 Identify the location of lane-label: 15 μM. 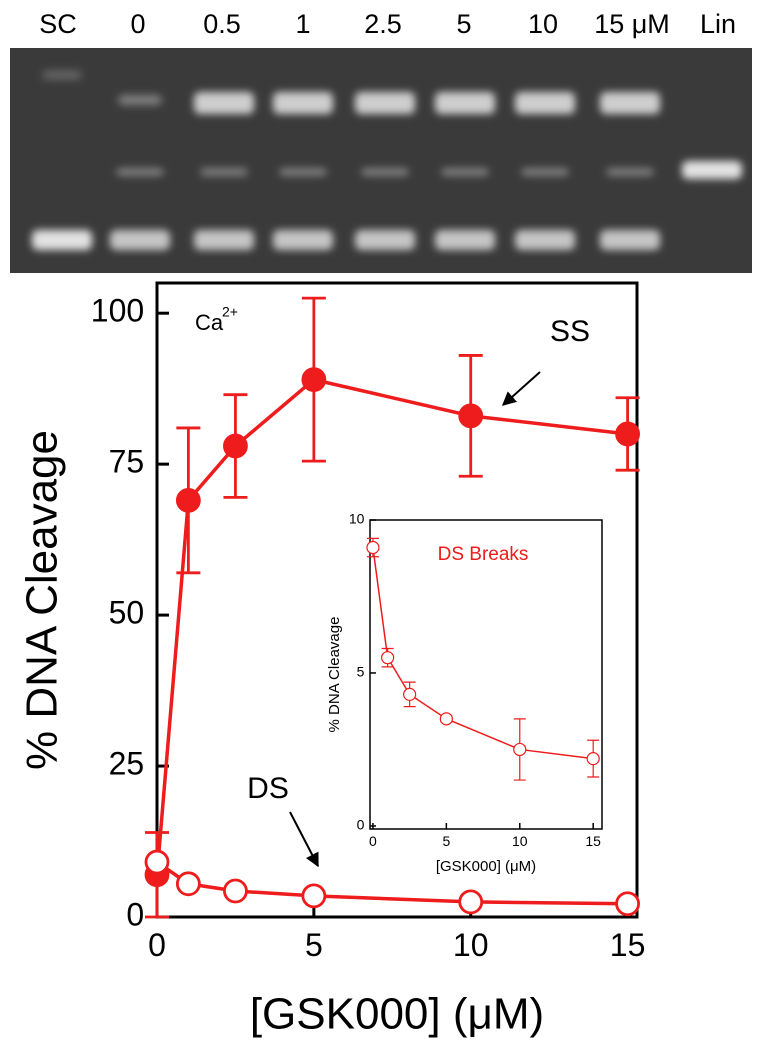
(632, 24).